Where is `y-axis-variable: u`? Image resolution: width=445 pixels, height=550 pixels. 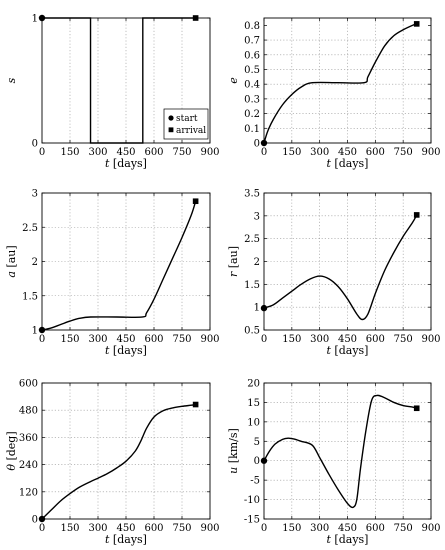
y-axis-variable: u is located at coordinates (233, 470).